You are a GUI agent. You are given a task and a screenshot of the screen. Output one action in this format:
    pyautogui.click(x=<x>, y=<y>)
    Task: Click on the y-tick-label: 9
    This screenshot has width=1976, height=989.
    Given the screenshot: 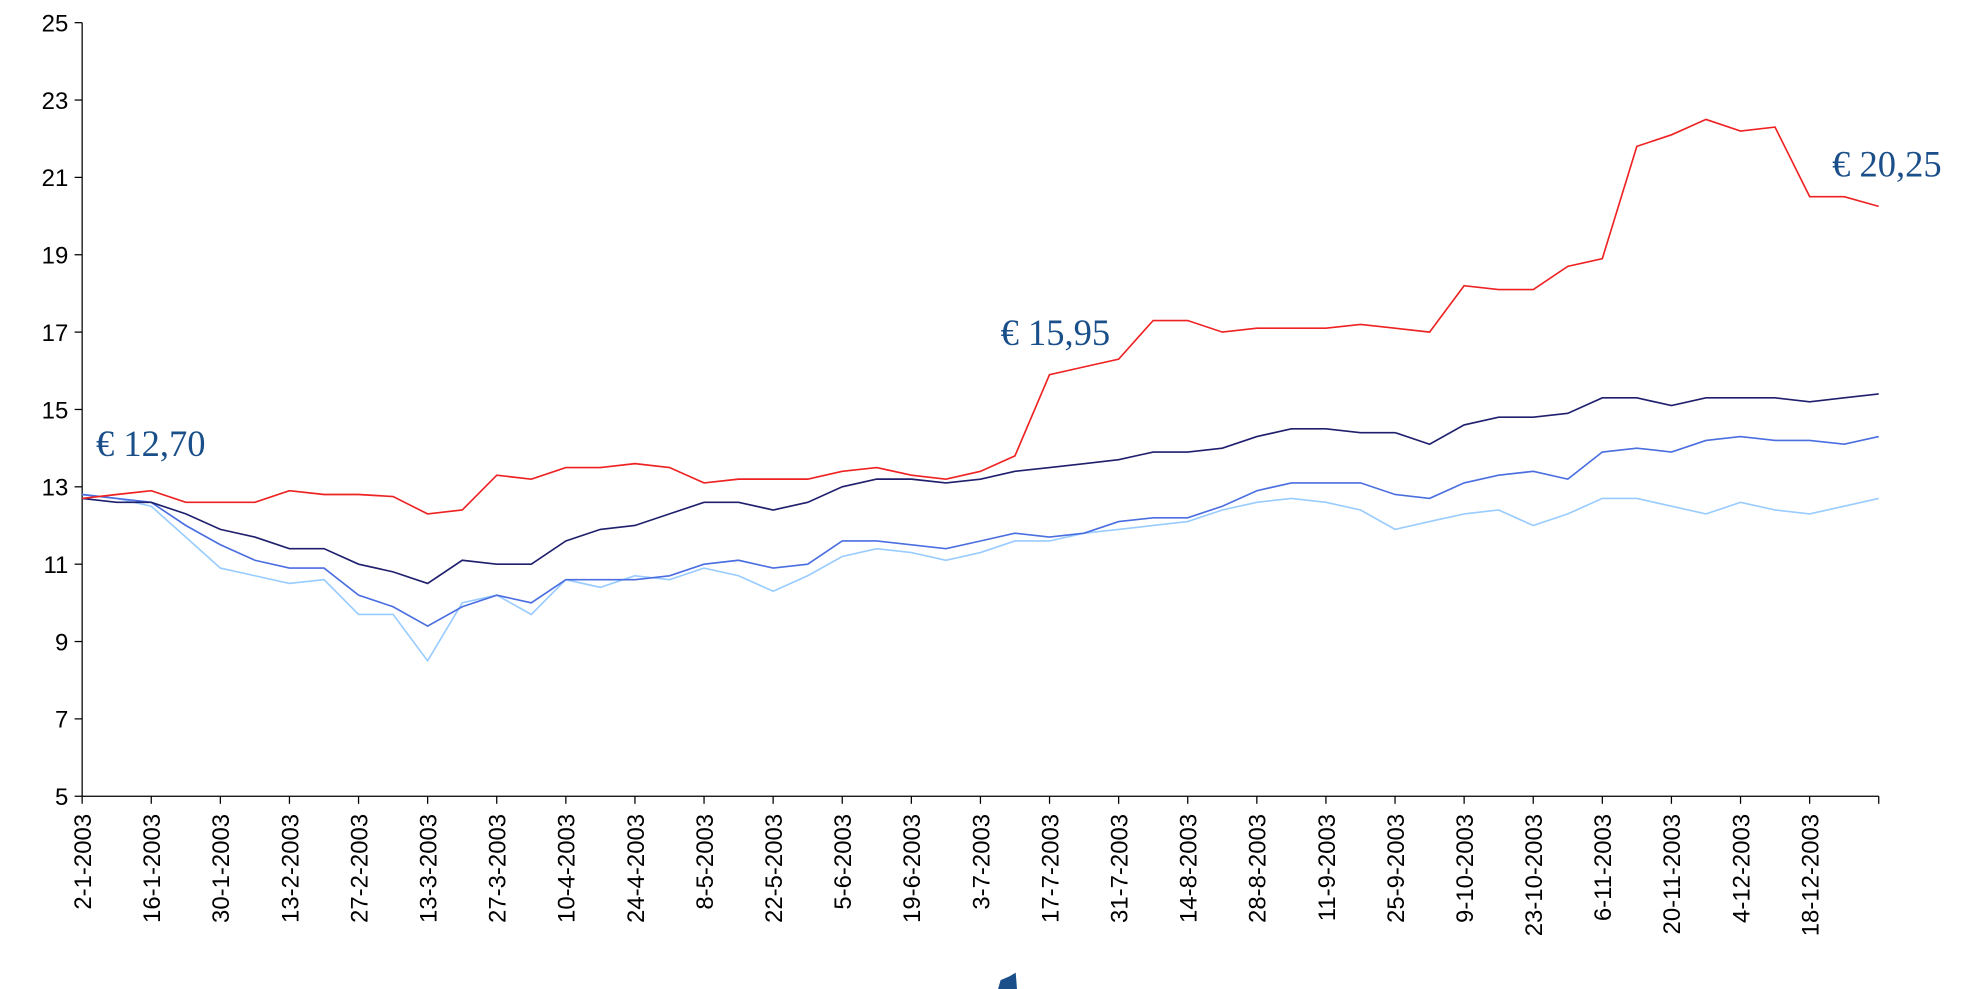 What is the action you would take?
    pyautogui.click(x=61, y=642)
    